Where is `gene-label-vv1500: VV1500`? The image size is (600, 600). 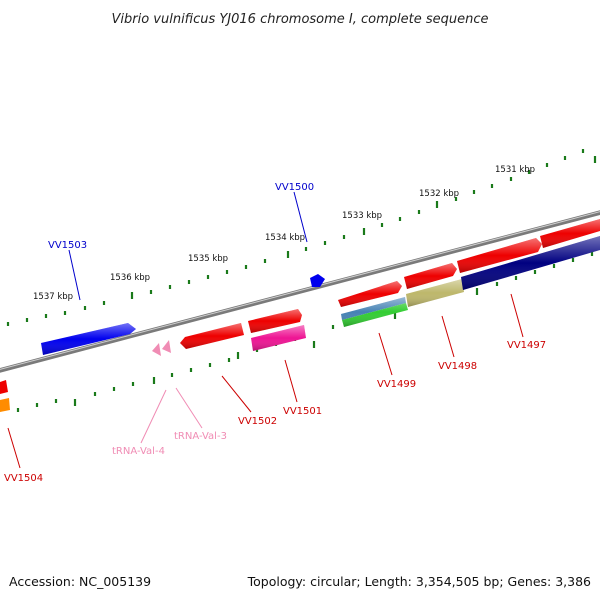 gene-label-vv1500: VV1500 is located at coordinates (294, 187).